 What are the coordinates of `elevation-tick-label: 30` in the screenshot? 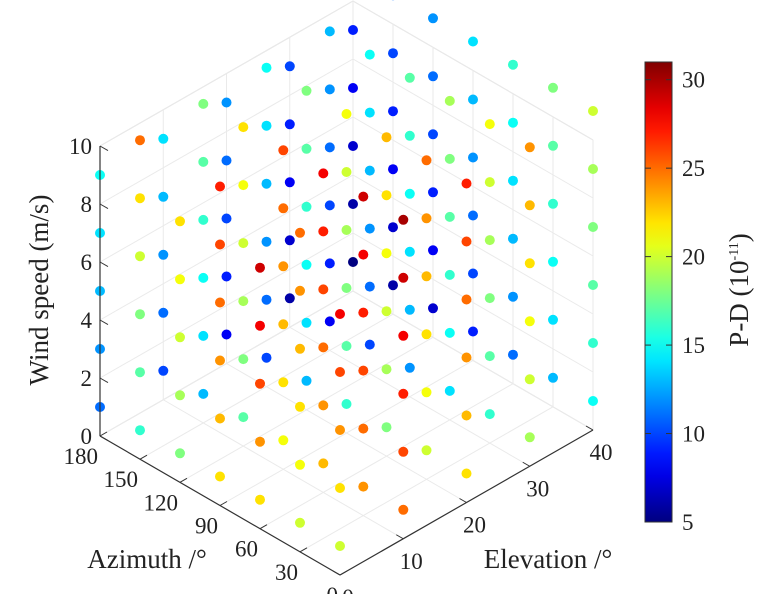 It's located at (537, 488).